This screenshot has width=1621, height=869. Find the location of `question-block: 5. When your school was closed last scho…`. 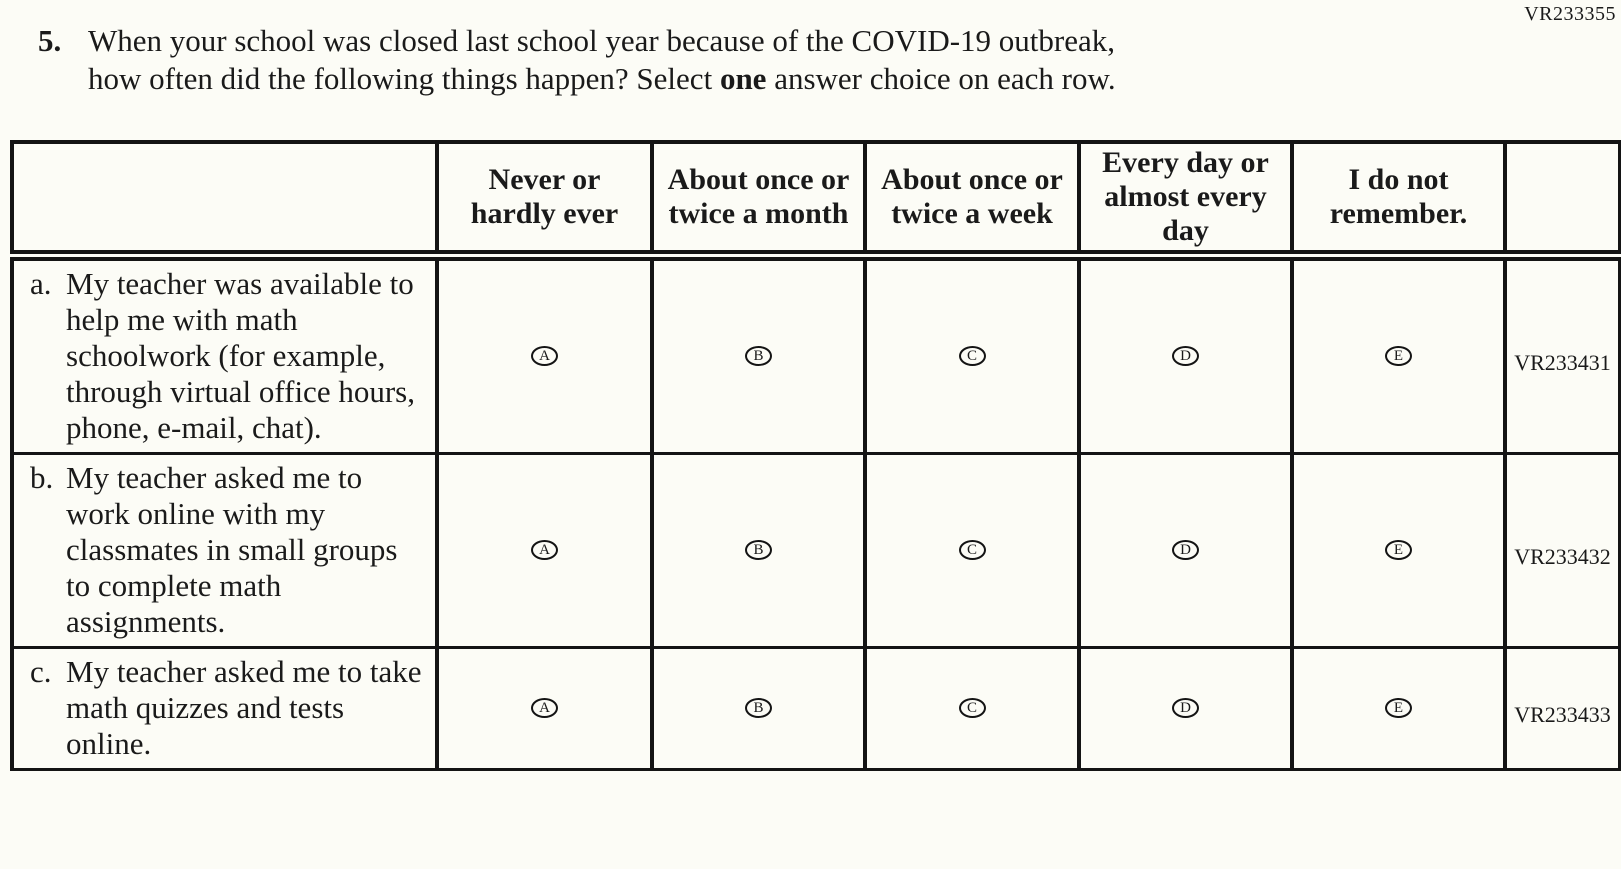

question-block: 5. When your school was closed last scho… is located at coordinates (577, 60).